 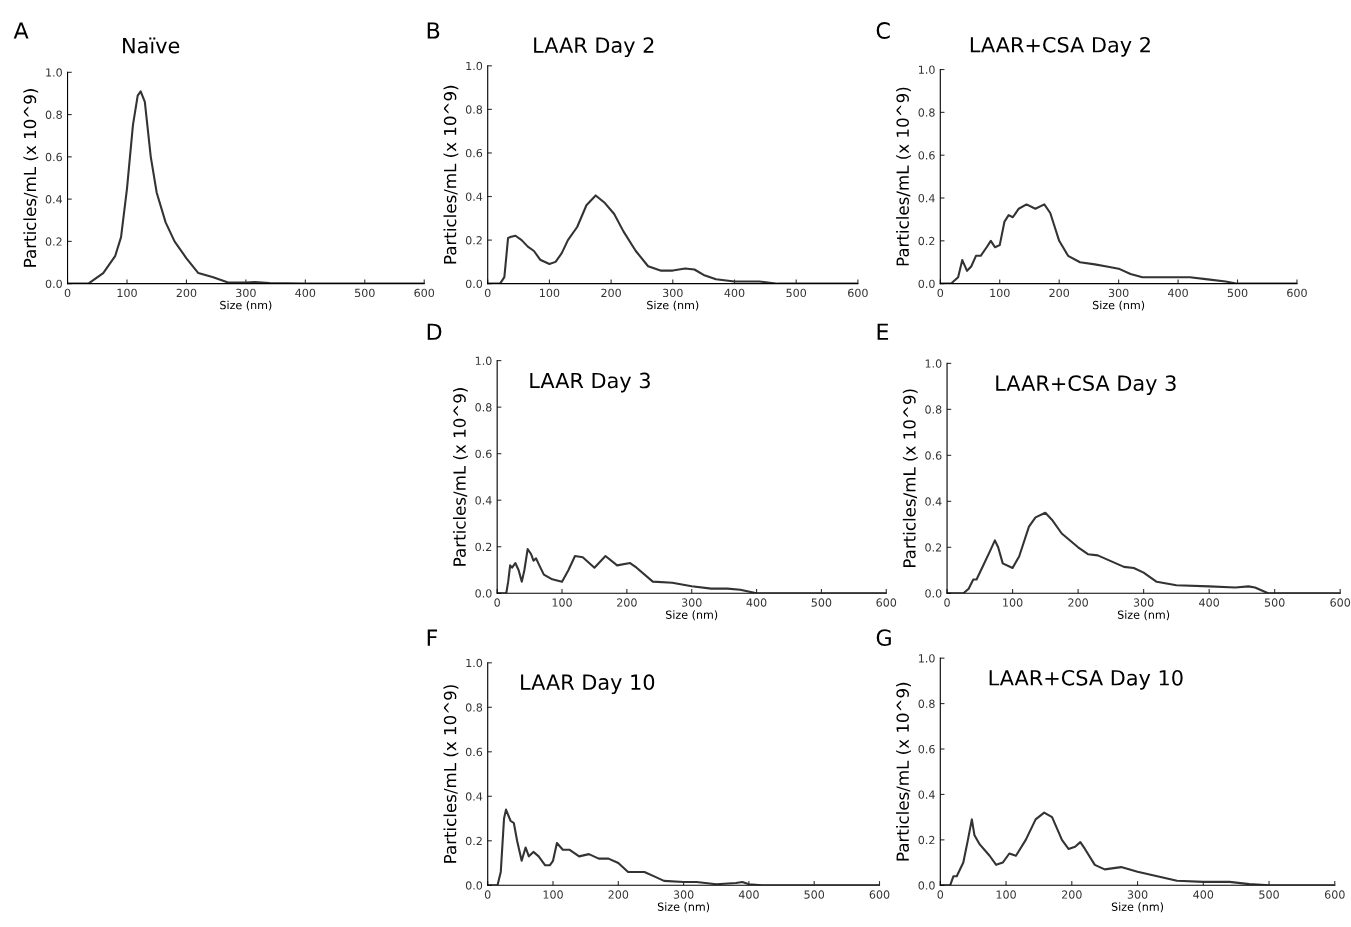 I want to click on text: LAAR Day 3, so click(x=590, y=382).